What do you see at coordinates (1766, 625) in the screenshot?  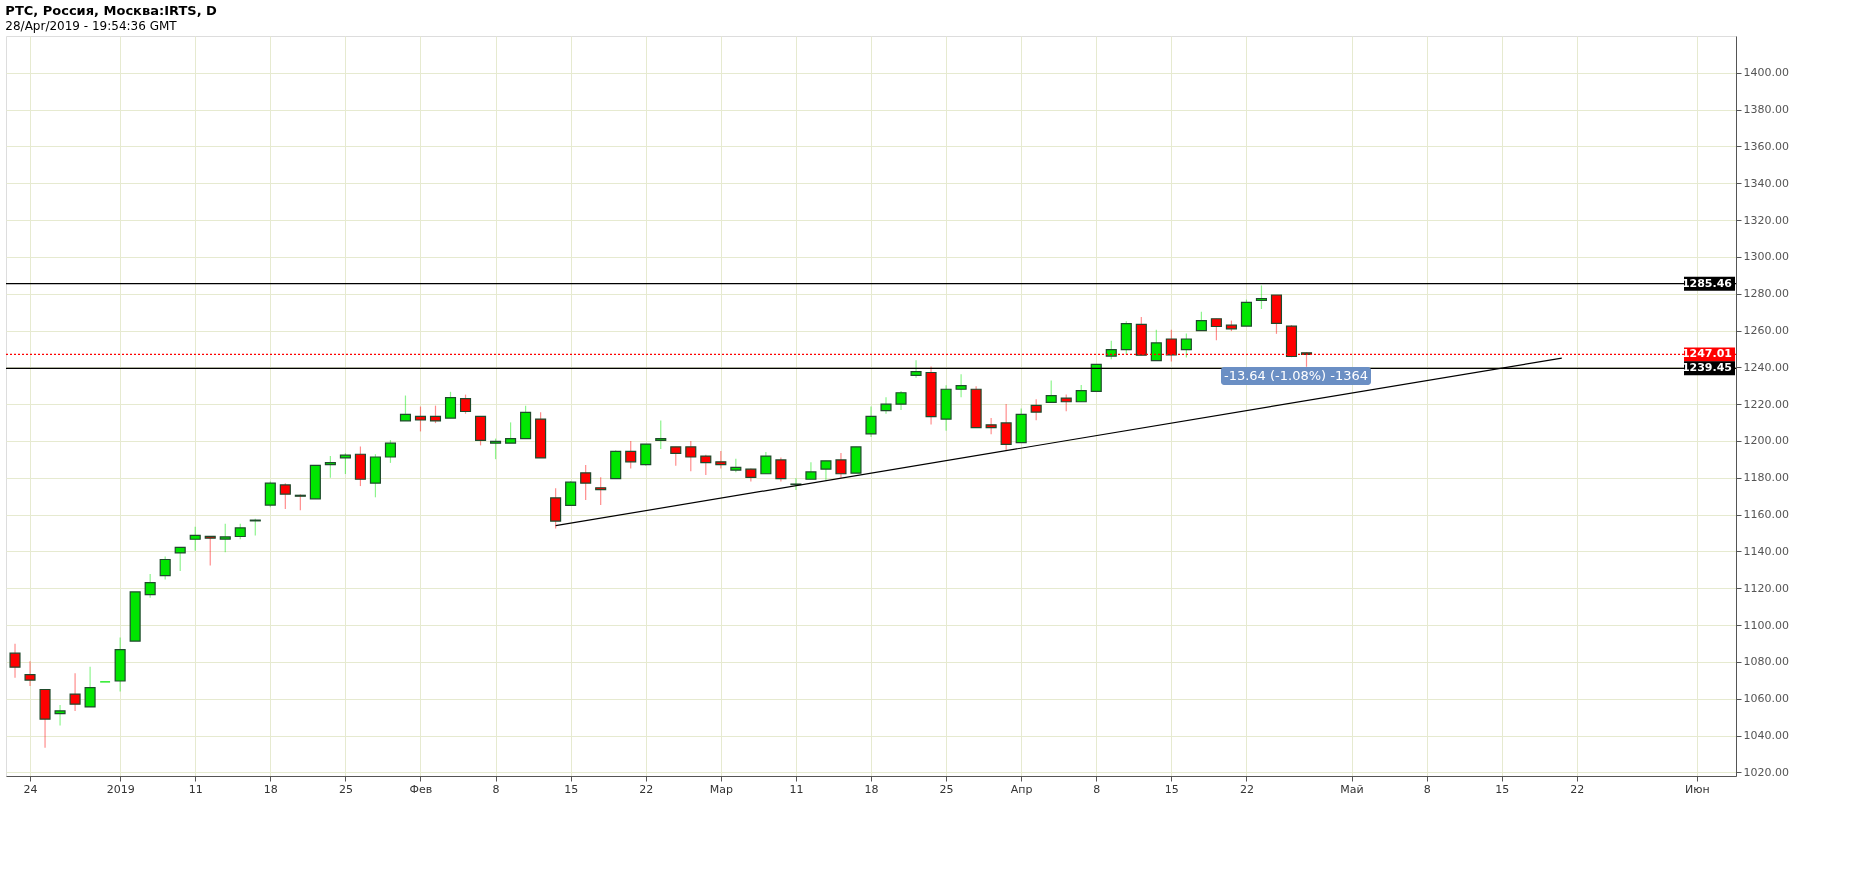 I see `y-tick-label: 1100.00` at bounding box center [1766, 625].